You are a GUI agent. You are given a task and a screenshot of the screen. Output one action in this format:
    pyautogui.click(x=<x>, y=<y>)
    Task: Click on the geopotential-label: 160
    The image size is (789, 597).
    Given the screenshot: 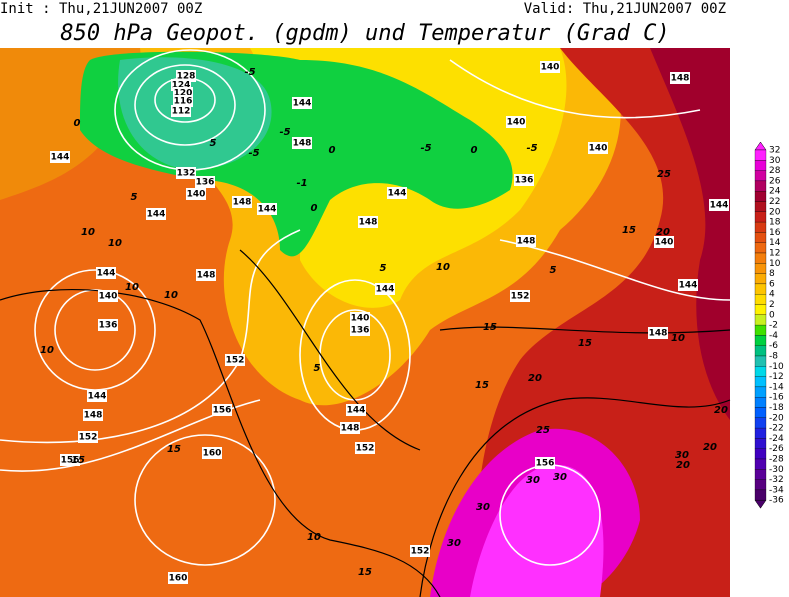 What is the action you would take?
    pyautogui.click(x=212, y=454)
    